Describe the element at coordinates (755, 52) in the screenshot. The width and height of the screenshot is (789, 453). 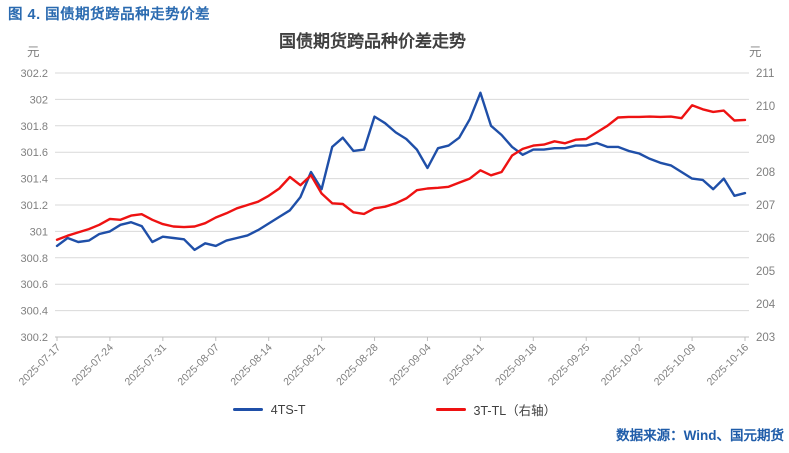
I see `right-axis-unit-label: 元` at that location.